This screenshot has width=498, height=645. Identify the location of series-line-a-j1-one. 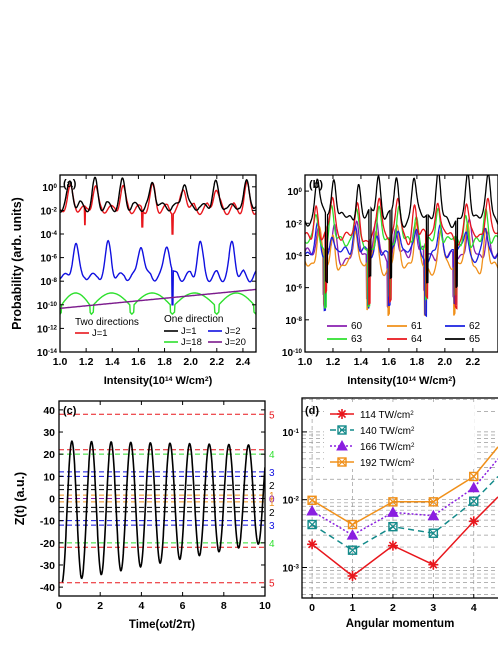
(158, 194).